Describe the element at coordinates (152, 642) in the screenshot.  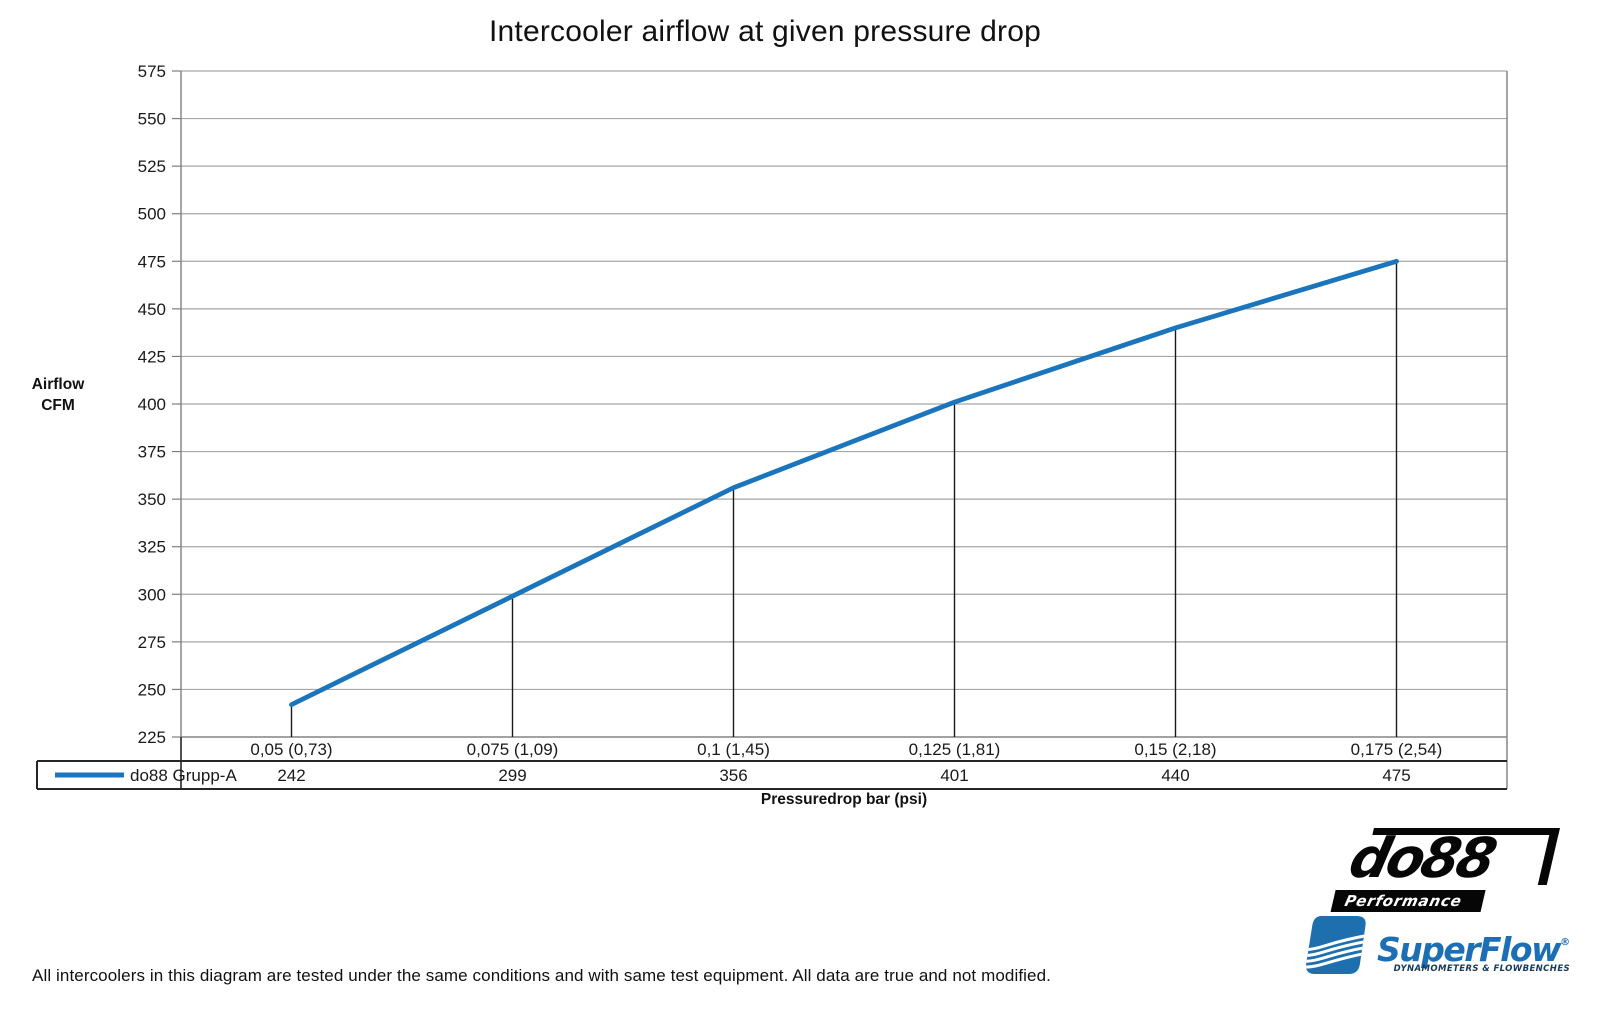
I see `y-tick-label: 275` at that location.